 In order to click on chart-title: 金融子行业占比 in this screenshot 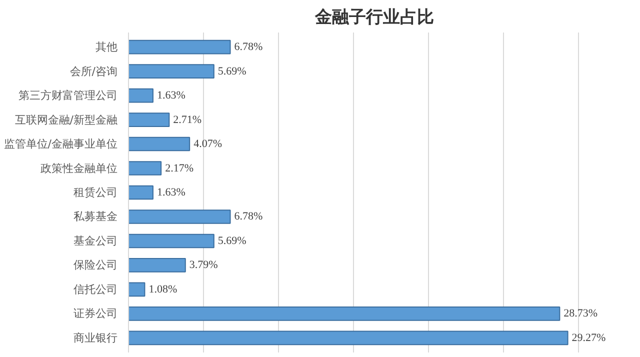, I will do `click(374, 18)`.